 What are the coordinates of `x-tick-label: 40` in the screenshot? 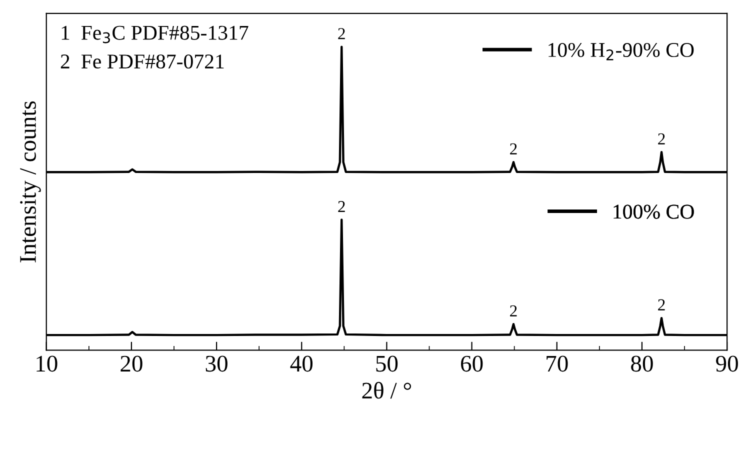 It's located at (301, 364).